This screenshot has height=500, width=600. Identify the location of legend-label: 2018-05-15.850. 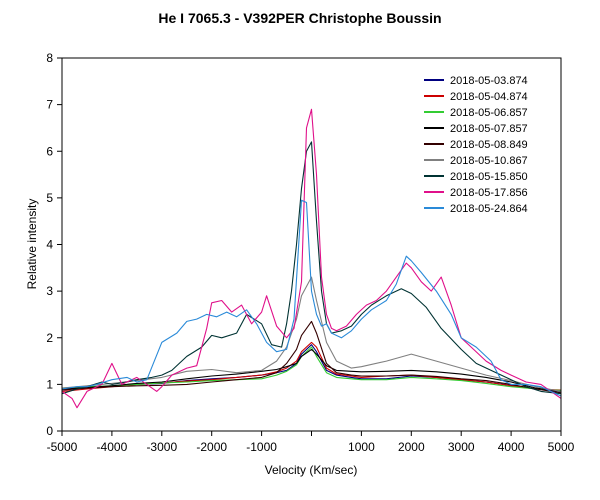
(489, 177).